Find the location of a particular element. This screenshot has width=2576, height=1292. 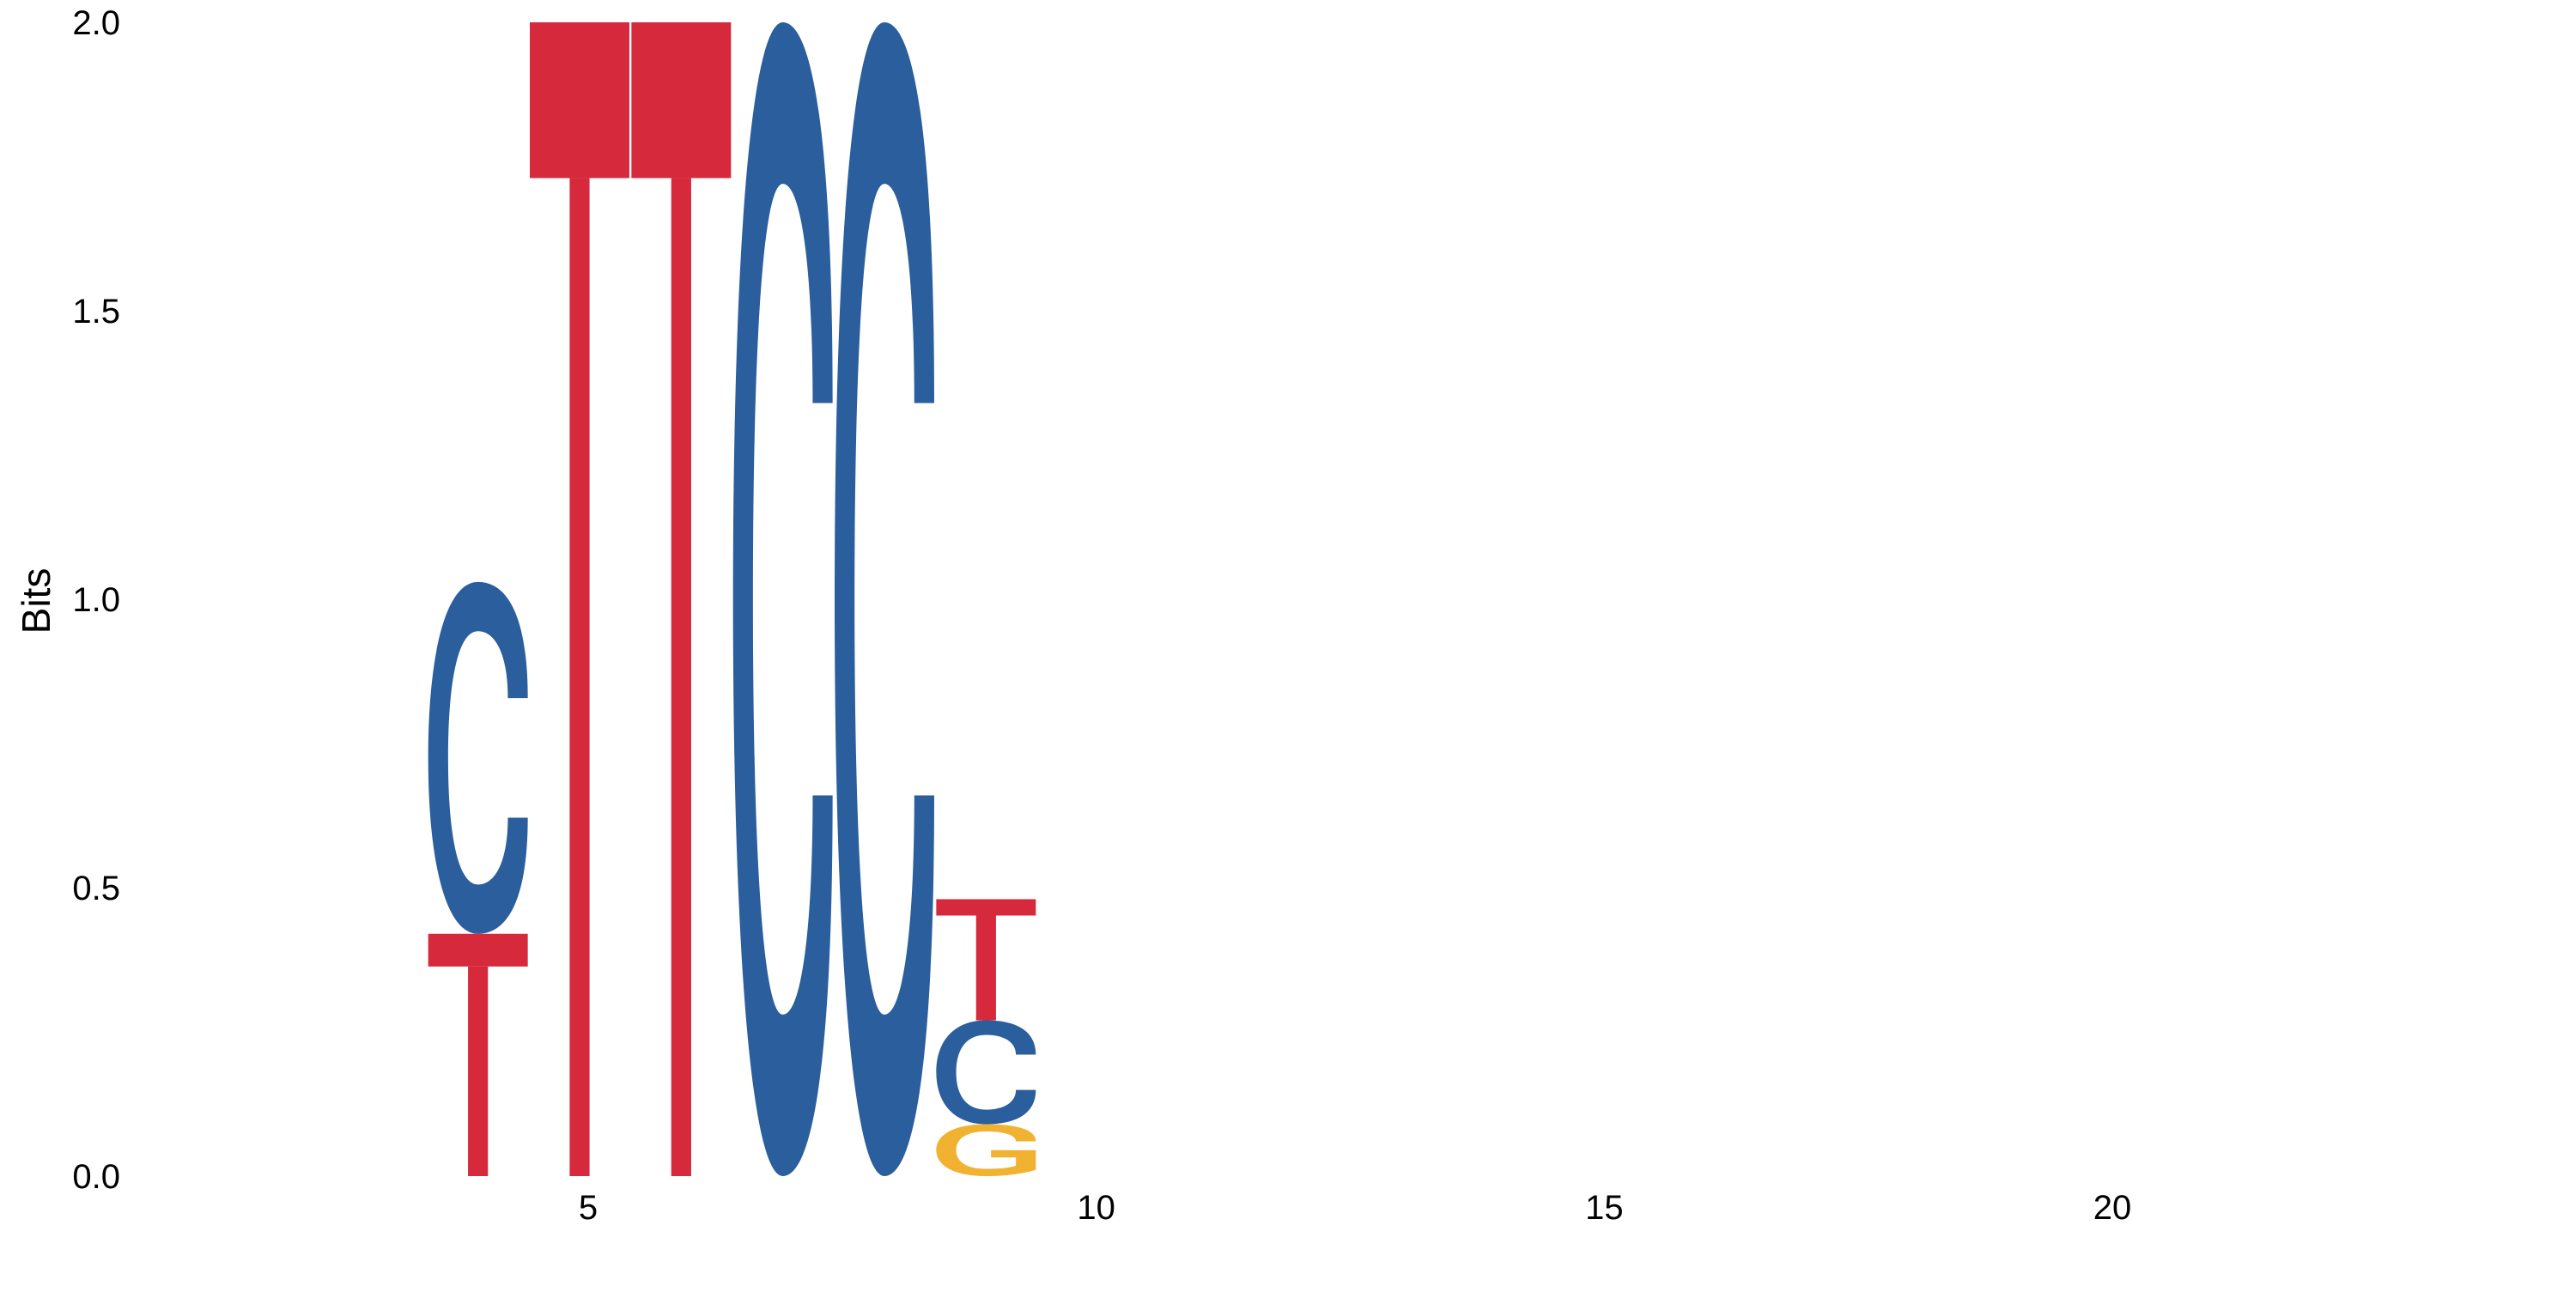

x-tick-label: 5 is located at coordinates (588, 1208).